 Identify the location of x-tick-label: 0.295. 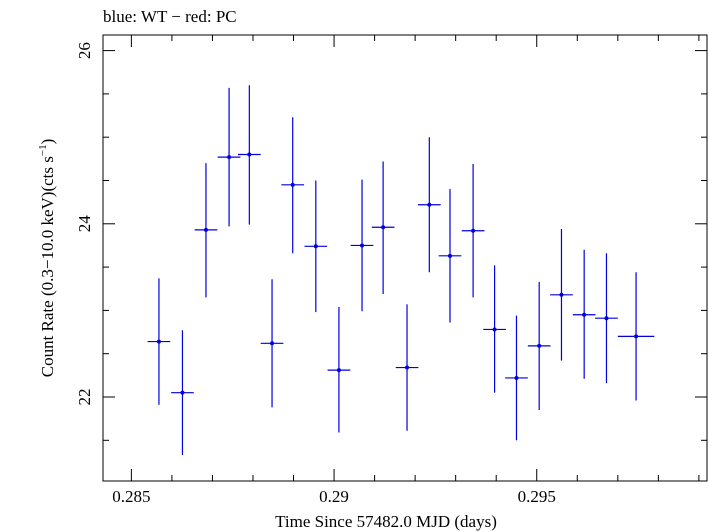
(537, 496).